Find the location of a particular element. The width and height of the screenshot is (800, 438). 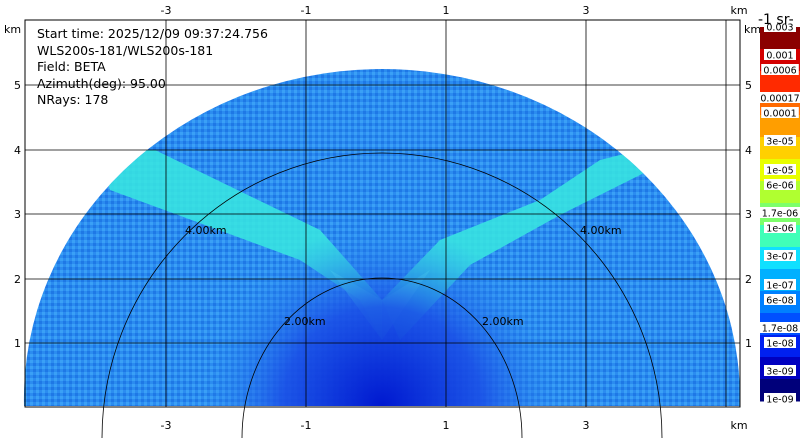

colorbar-label: 0.0006 is located at coordinates (779, 71).